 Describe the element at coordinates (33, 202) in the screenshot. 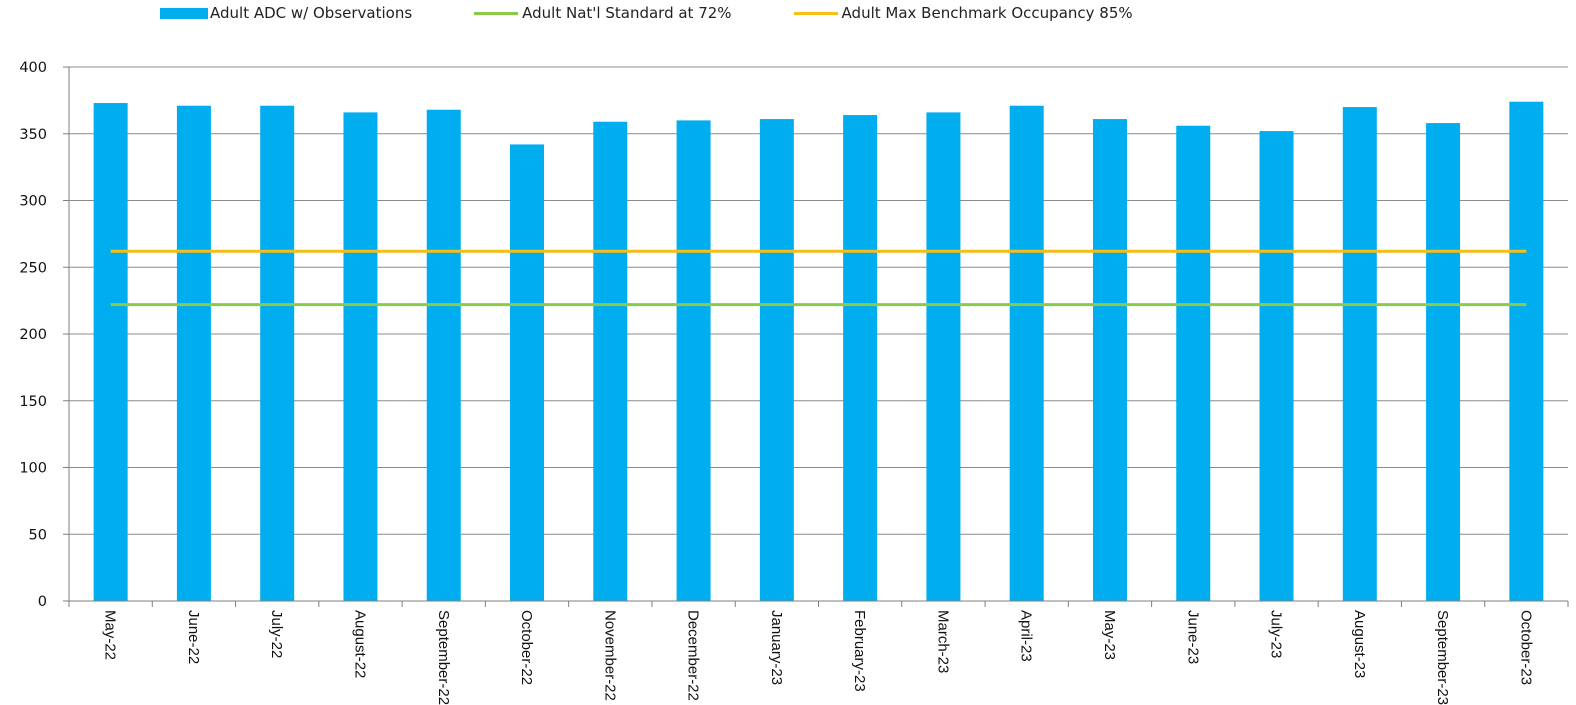

I see `y-tick-label: 300` at that location.